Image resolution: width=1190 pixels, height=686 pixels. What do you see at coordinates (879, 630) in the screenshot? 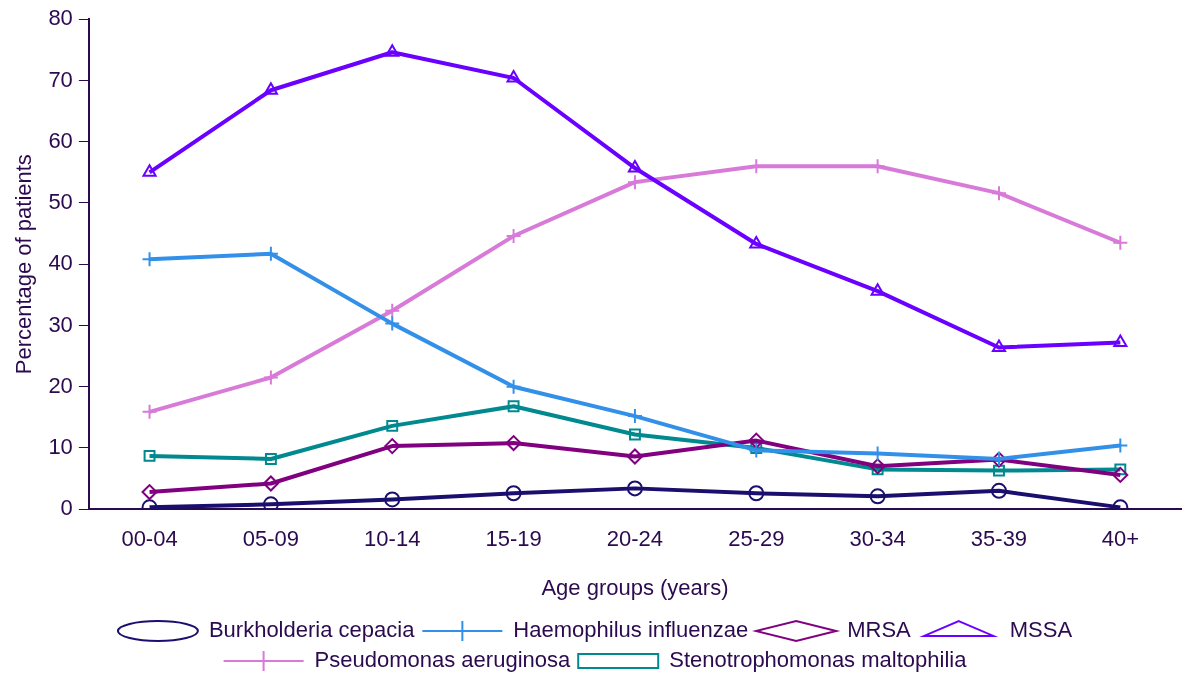
I see `legend-label: MRSA` at bounding box center [879, 630].